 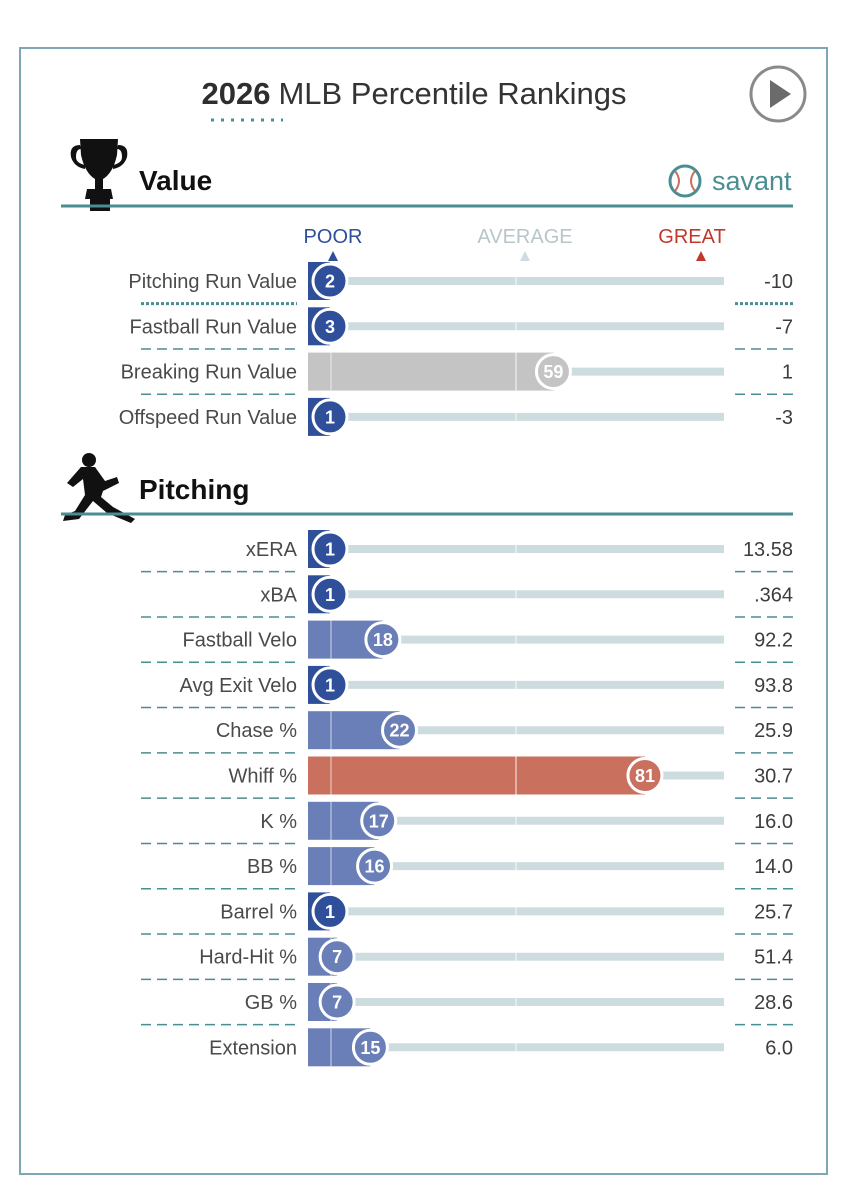 I want to click on scale-great-label: GREAT, so click(x=691, y=237).